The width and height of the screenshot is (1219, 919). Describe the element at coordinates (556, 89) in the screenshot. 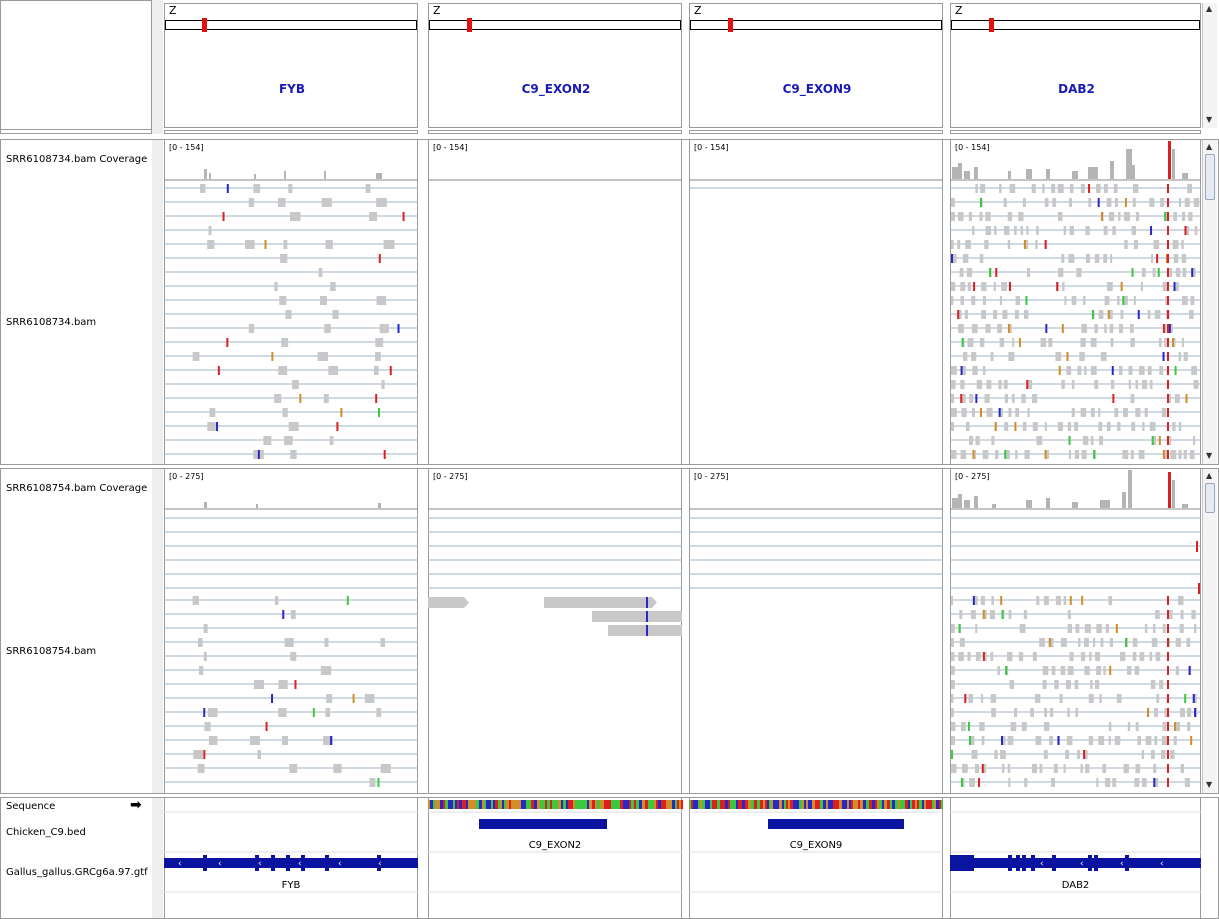

I see `locus-name: C9_EXON2` at that location.